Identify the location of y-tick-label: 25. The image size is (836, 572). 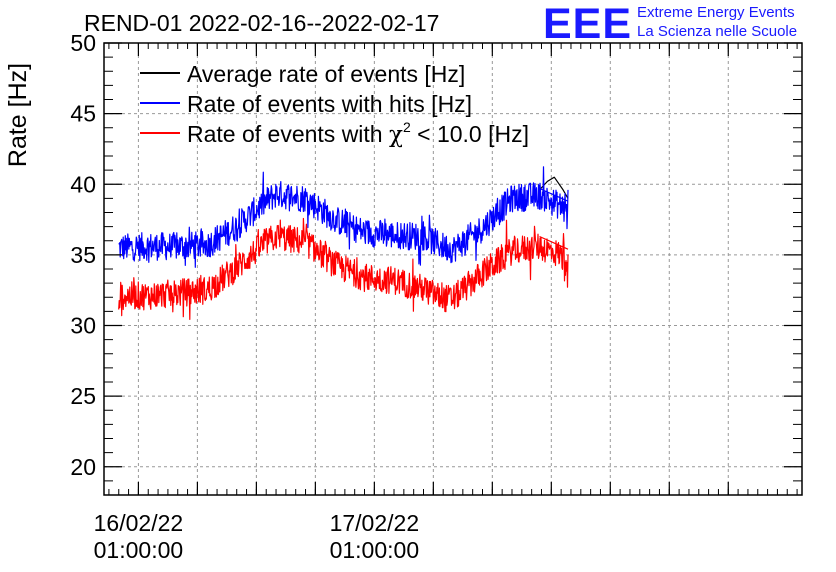
(83, 396).